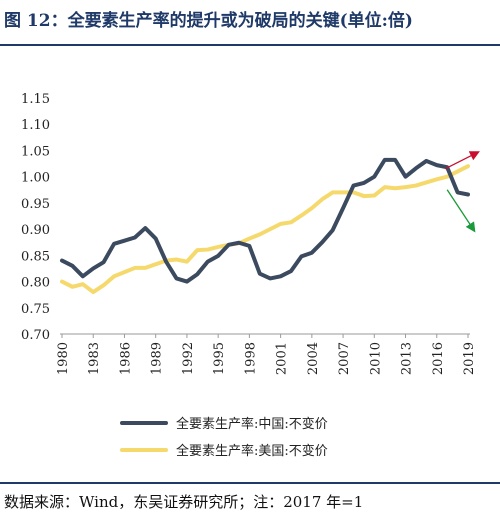  I want to click on arrow-down-annotation, so click(461, 211).